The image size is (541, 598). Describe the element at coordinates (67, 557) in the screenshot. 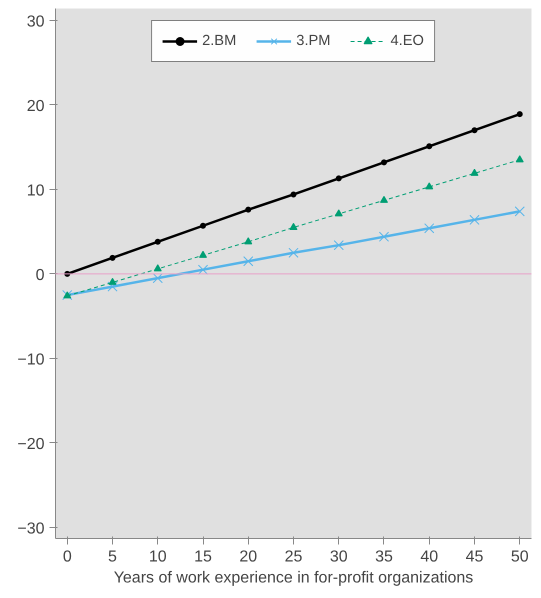

I see `x-tick-label: 0` at that location.